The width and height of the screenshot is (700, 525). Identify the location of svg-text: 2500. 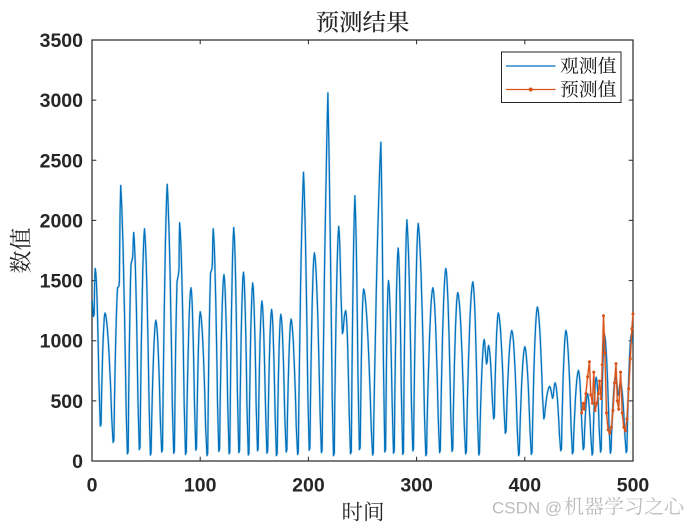
(62, 161).